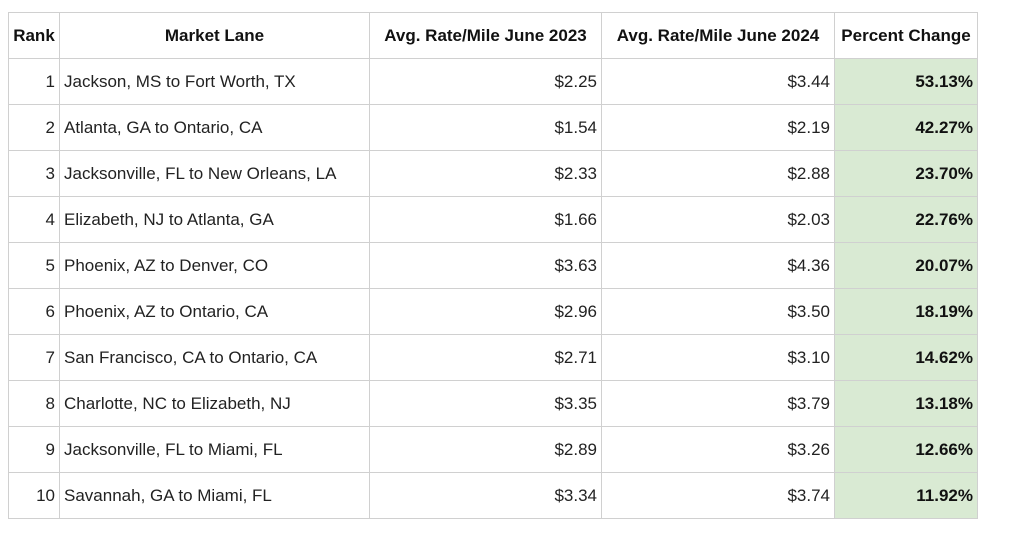 Image resolution: width=1033 pixels, height=535 pixels. What do you see at coordinates (906, 81) in the screenshot?
I see `percent-change-cell: 53.13%` at bounding box center [906, 81].